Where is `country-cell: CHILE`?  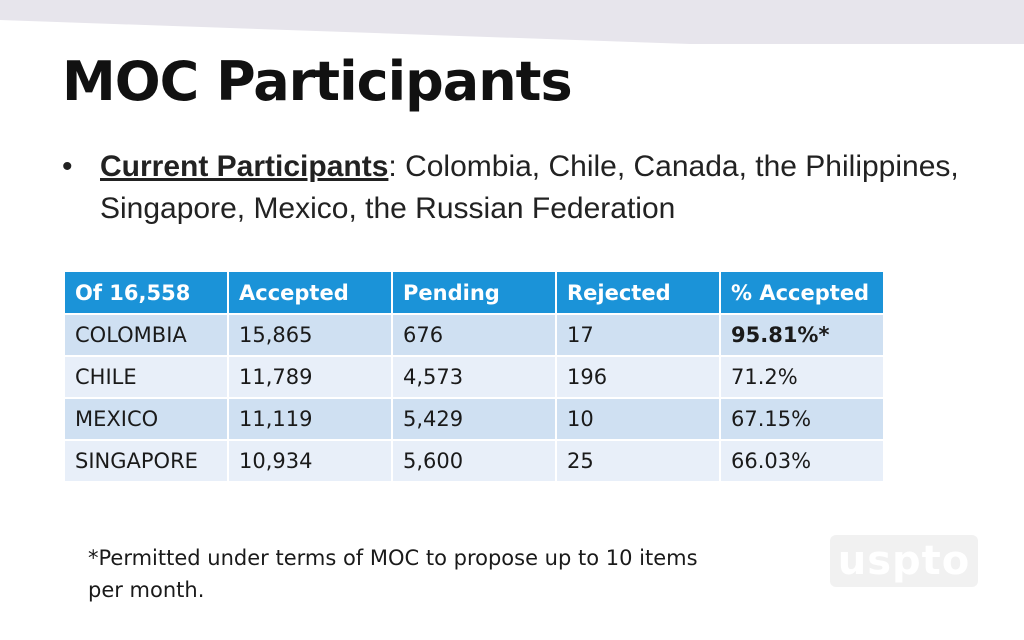
country-cell: CHILE is located at coordinates (146, 377).